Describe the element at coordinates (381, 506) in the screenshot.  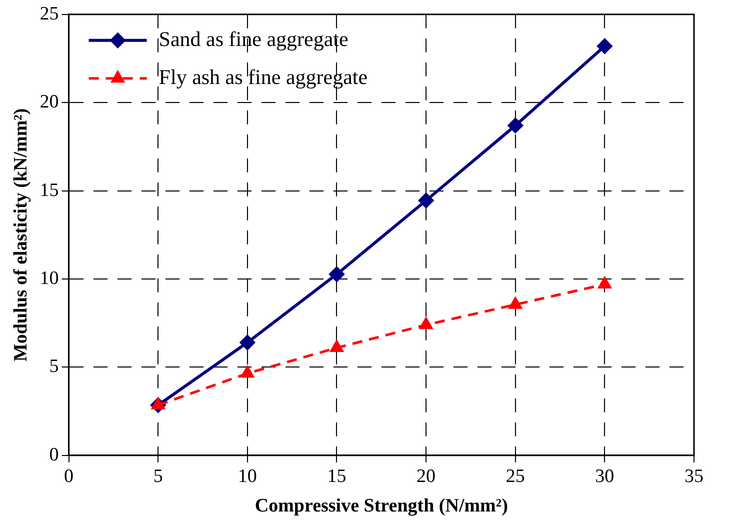
I see `x-axis-title: Compressive Strength (N/mm²)` at that location.